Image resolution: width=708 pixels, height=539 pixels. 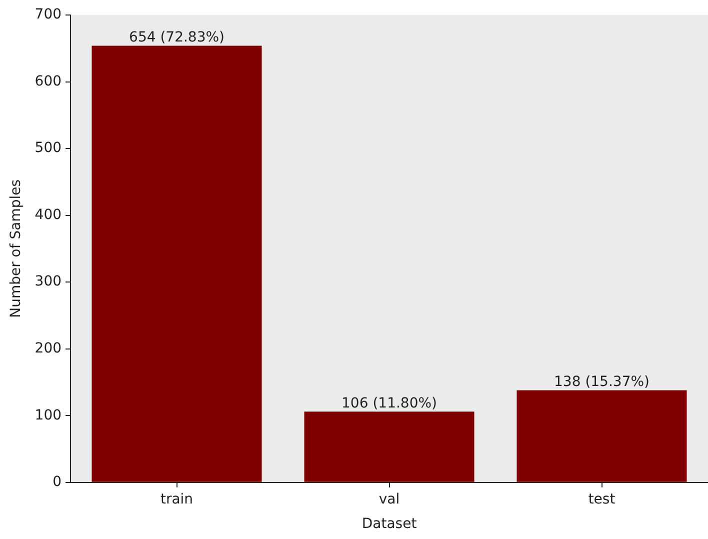 I want to click on y-tick-label: 500, so click(x=48, y=148).